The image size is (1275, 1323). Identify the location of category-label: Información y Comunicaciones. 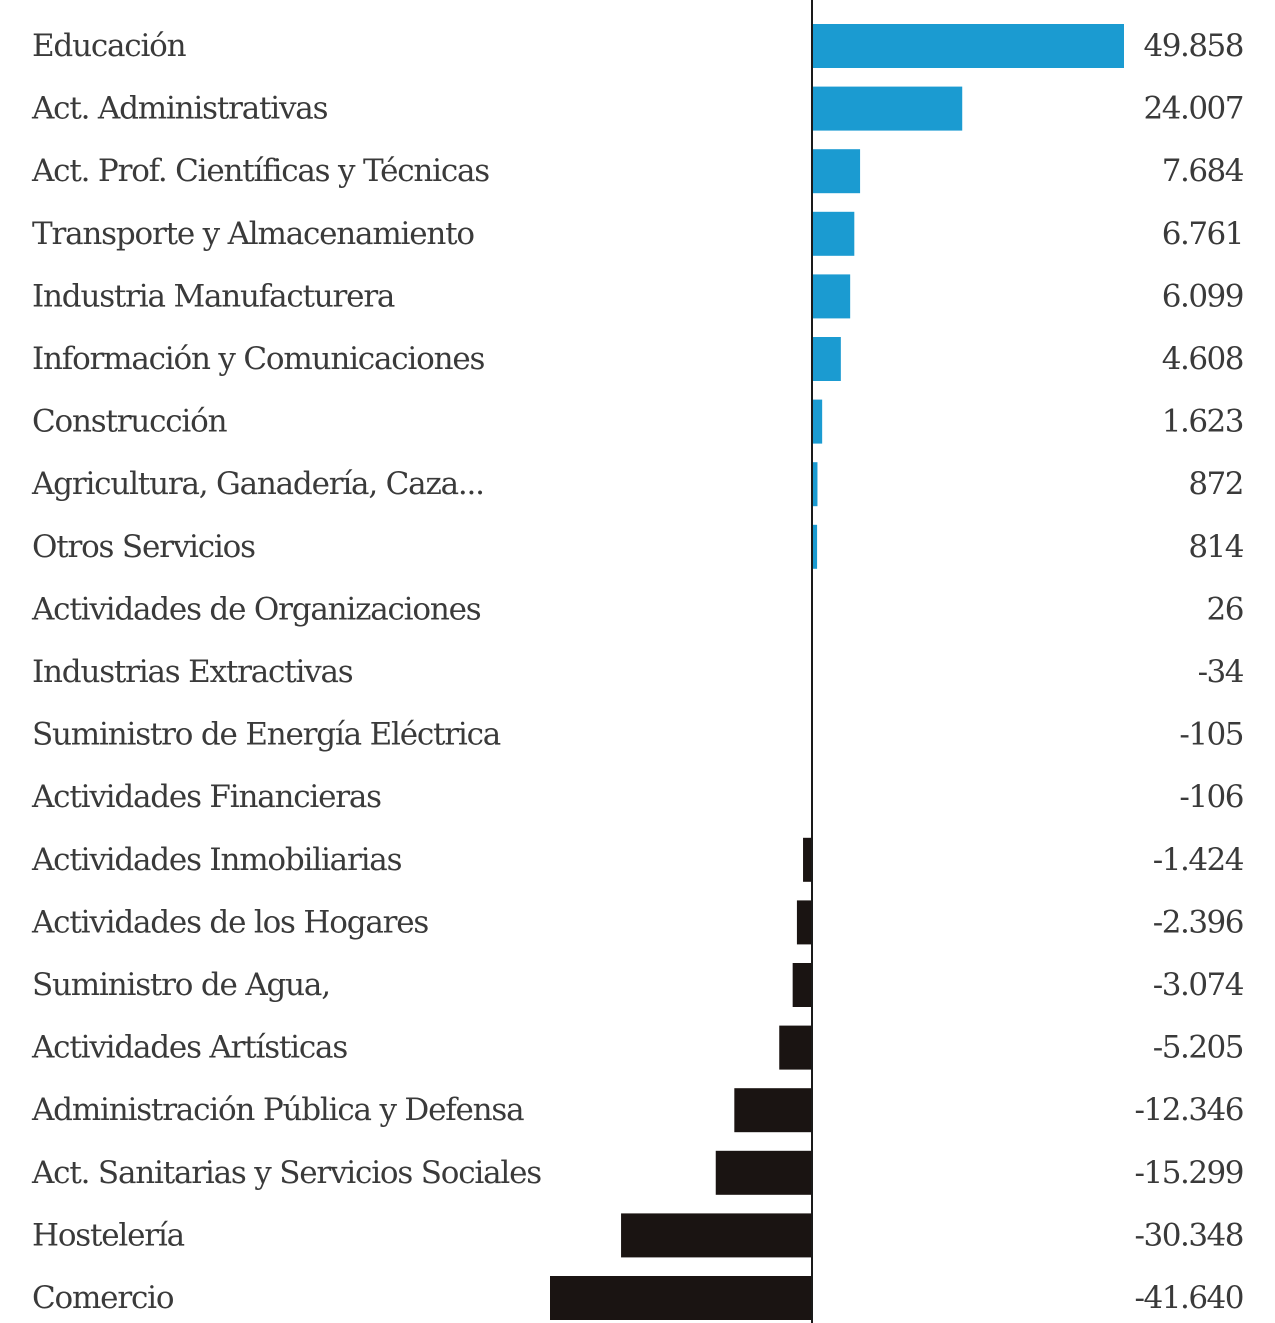
(258, 359).